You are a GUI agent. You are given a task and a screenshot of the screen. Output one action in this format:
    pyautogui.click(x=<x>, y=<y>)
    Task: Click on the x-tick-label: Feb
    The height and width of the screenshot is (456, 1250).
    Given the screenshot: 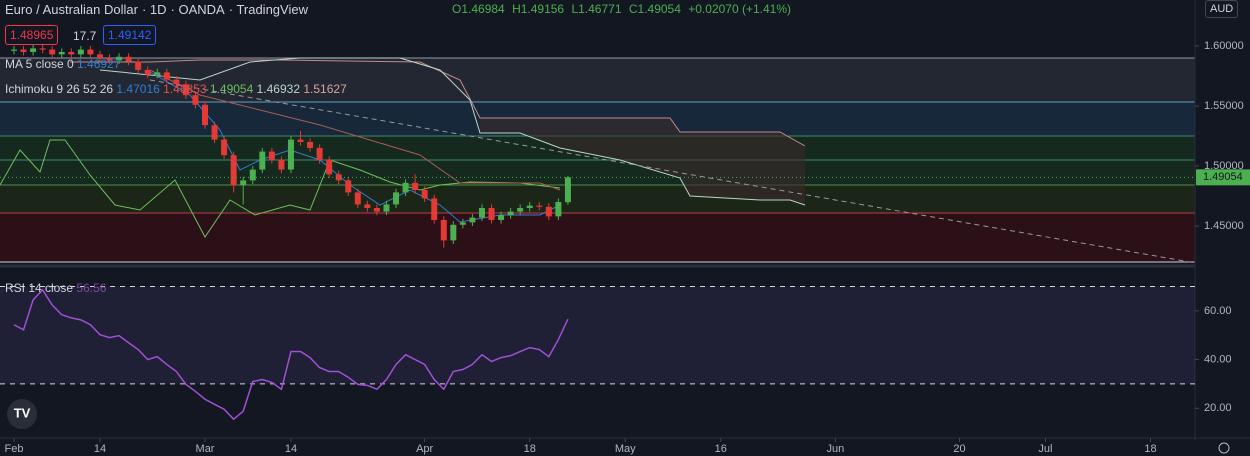 What is the action you would take?
    pyautogui.click(x=14, y=449)
    